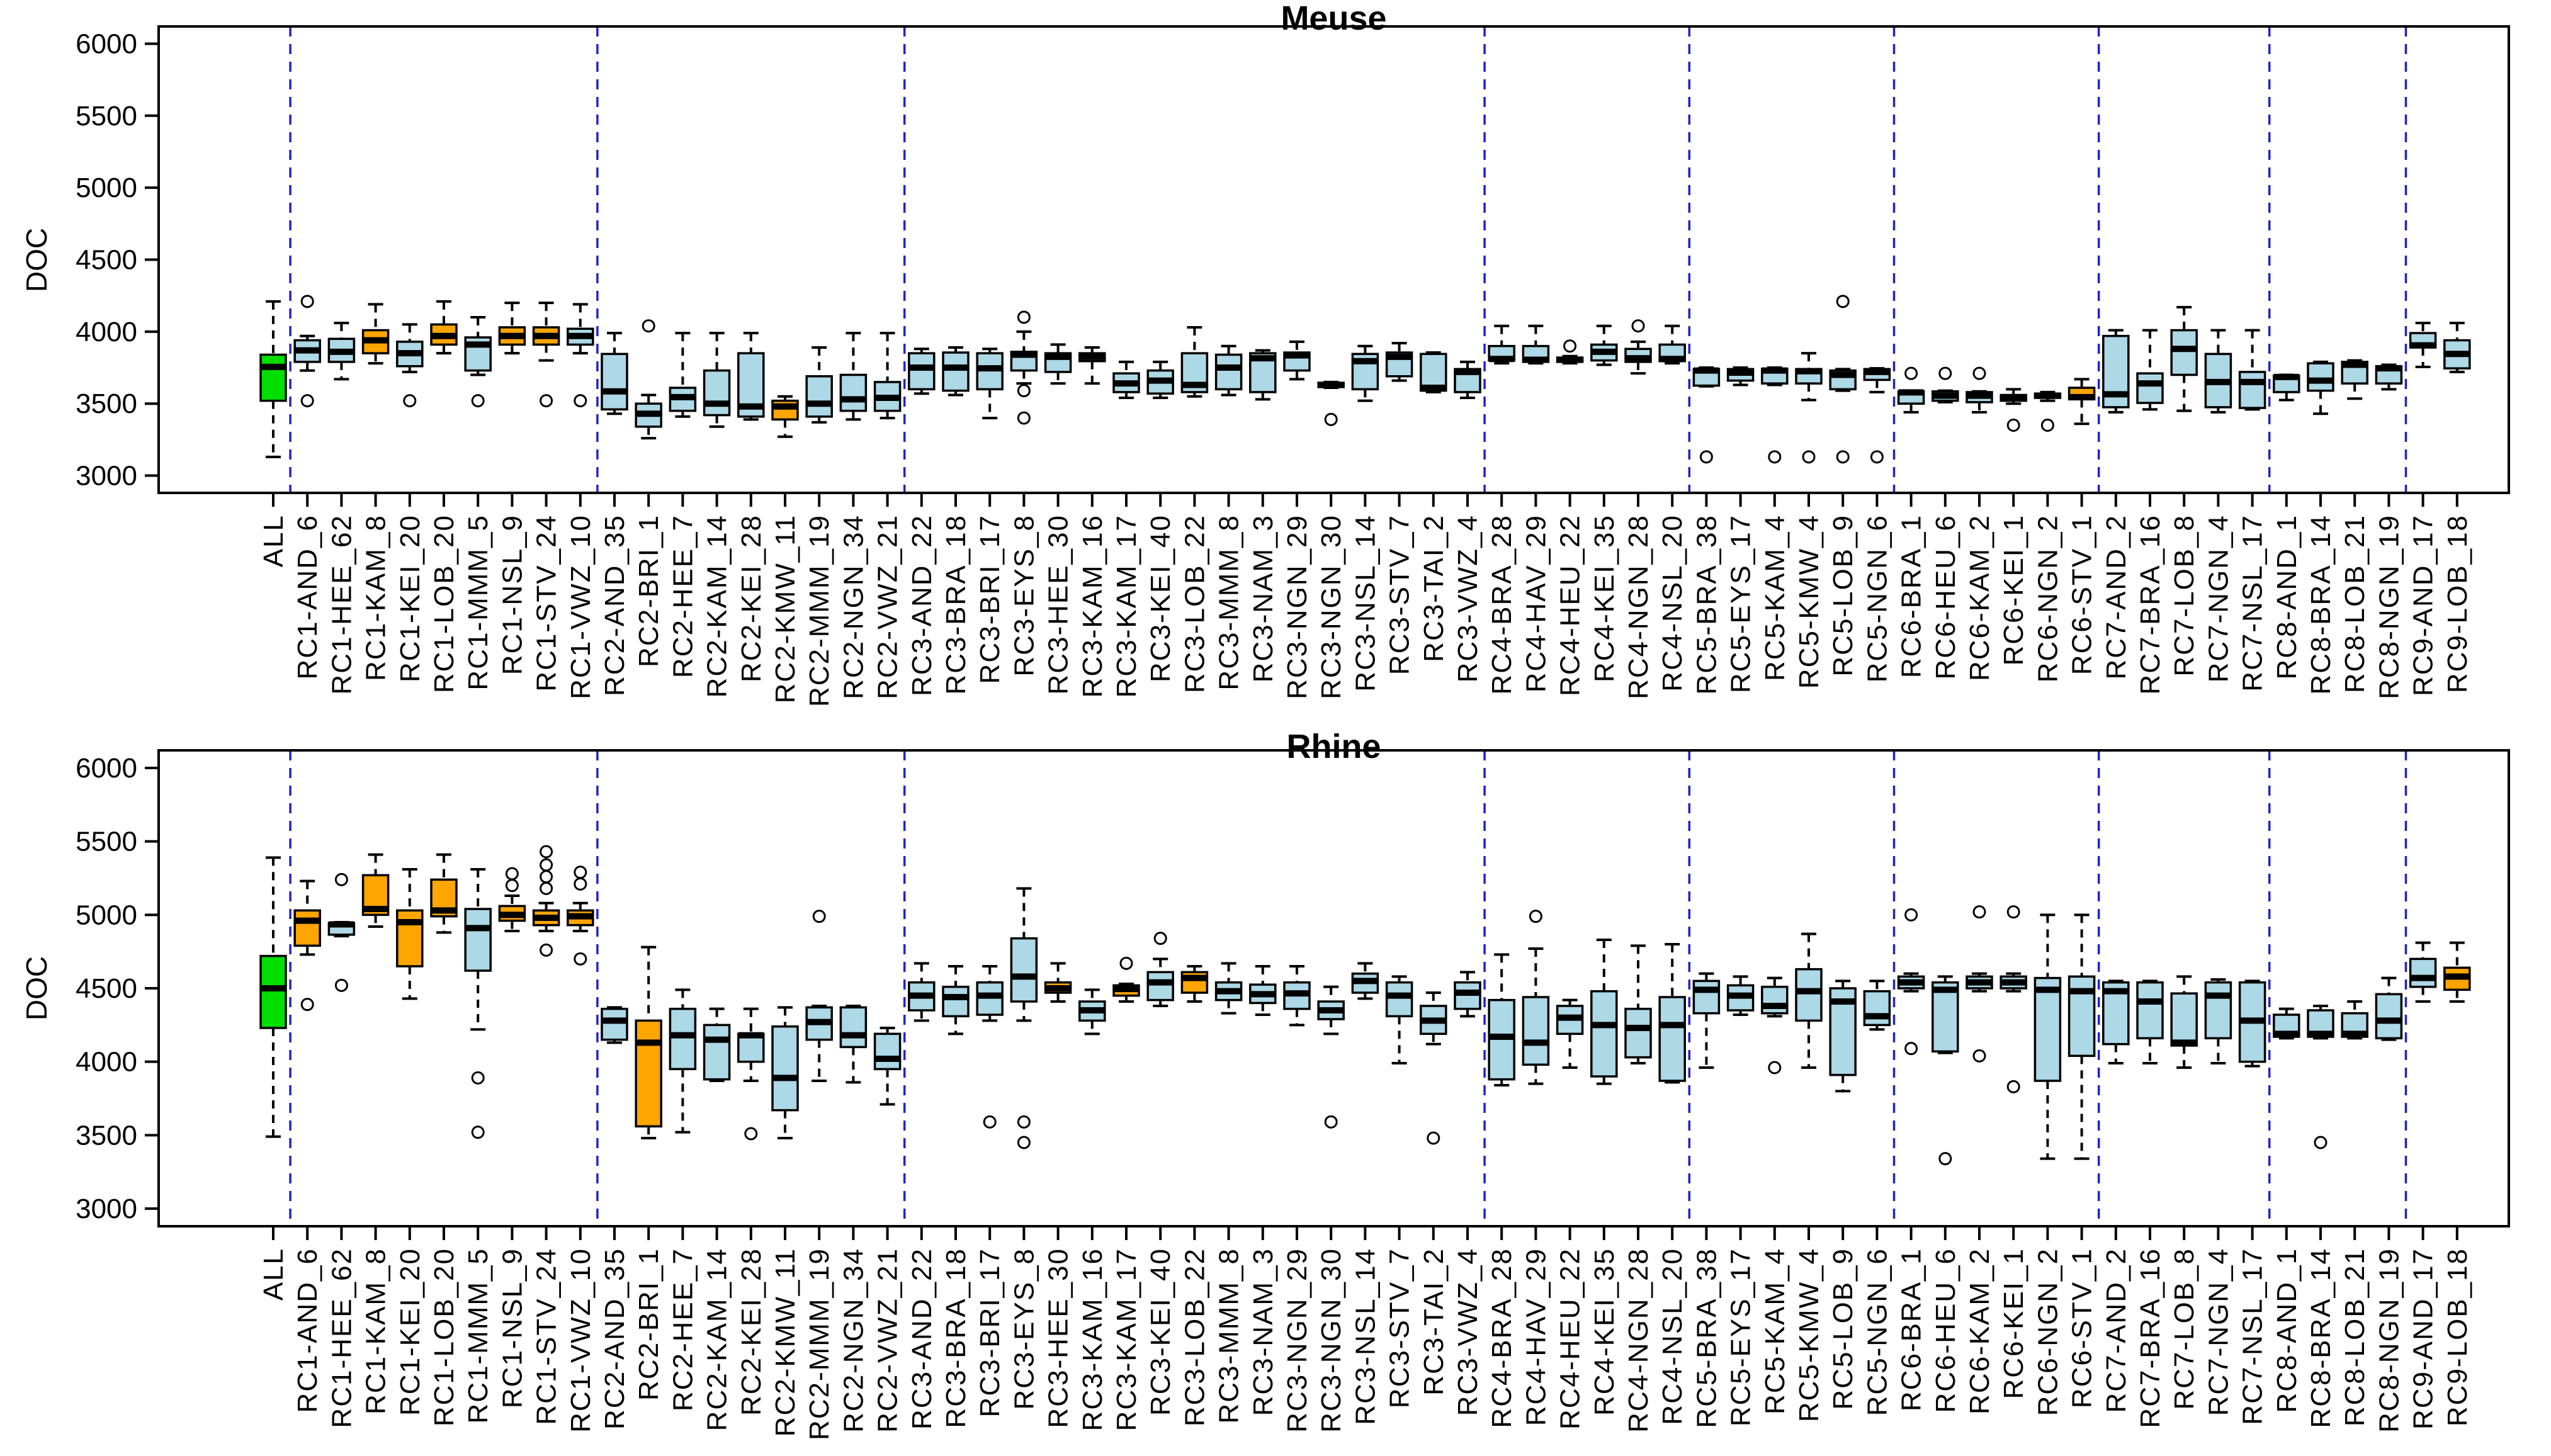  I want to click on x-tick-label: RC9-AND_17, so click(2423, 605).